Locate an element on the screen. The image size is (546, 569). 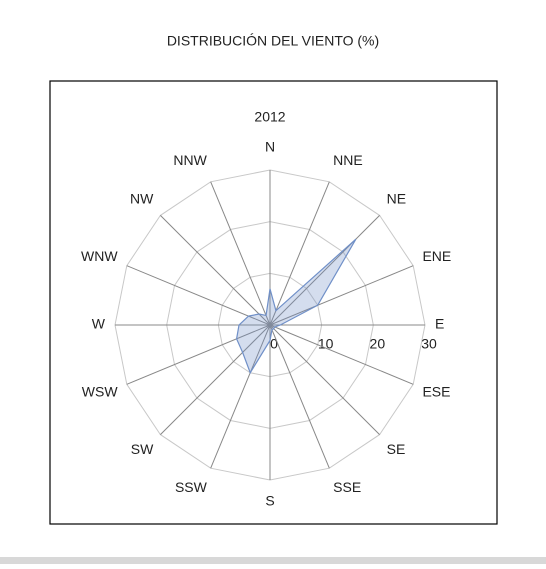
r-tick-label: 0 is located at coordinates (274, 344).